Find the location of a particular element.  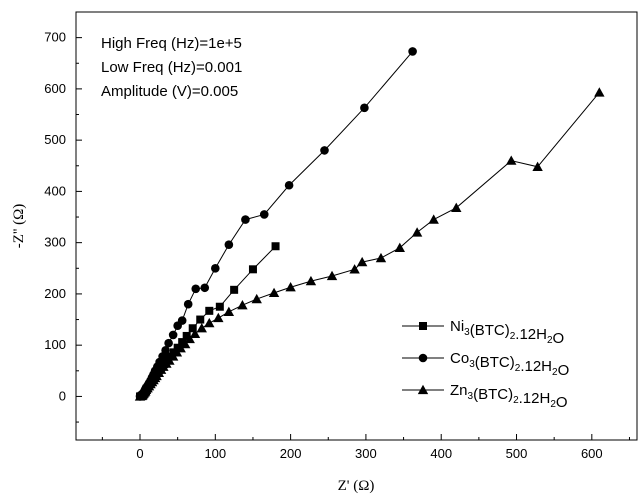

y-axis-title: -Z'' (Ω) is located at coordinates (19, 226).